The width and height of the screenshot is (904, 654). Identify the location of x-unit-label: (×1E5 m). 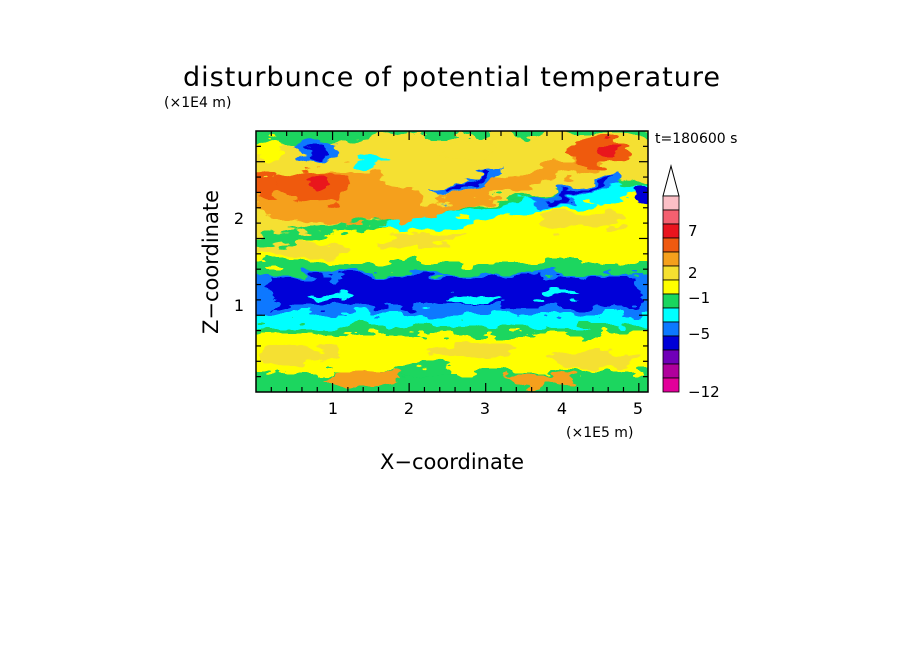
(599, 433).